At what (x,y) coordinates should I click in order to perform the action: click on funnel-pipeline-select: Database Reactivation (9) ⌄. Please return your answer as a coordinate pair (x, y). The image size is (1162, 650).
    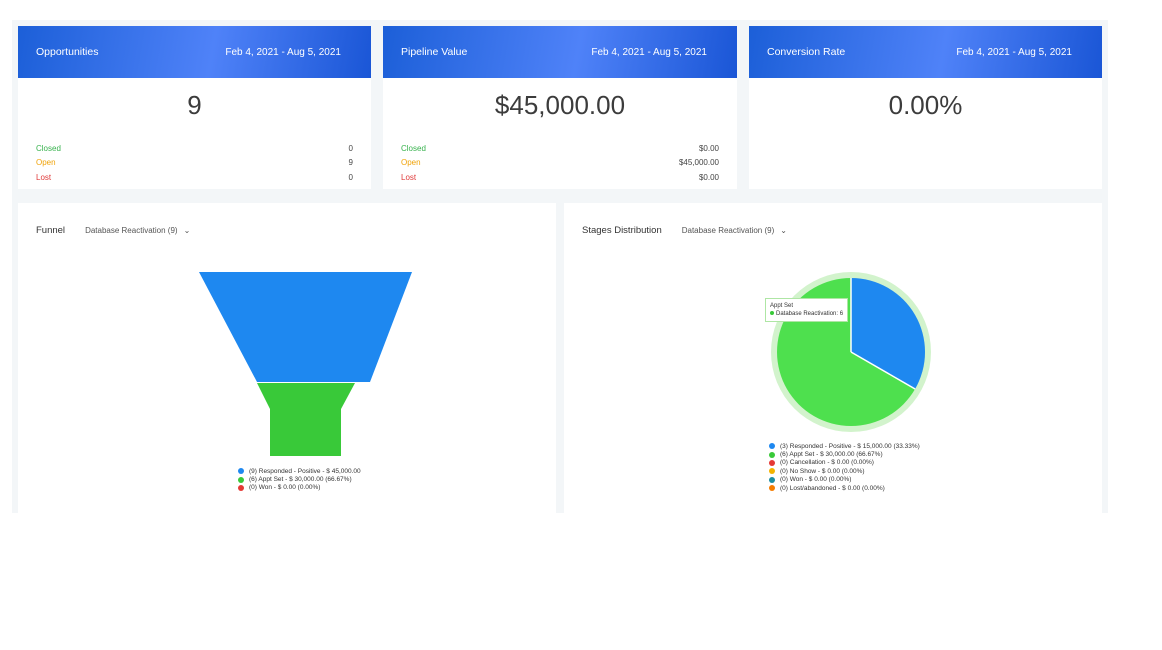
    Looking at the image, I should click on (137, 230).